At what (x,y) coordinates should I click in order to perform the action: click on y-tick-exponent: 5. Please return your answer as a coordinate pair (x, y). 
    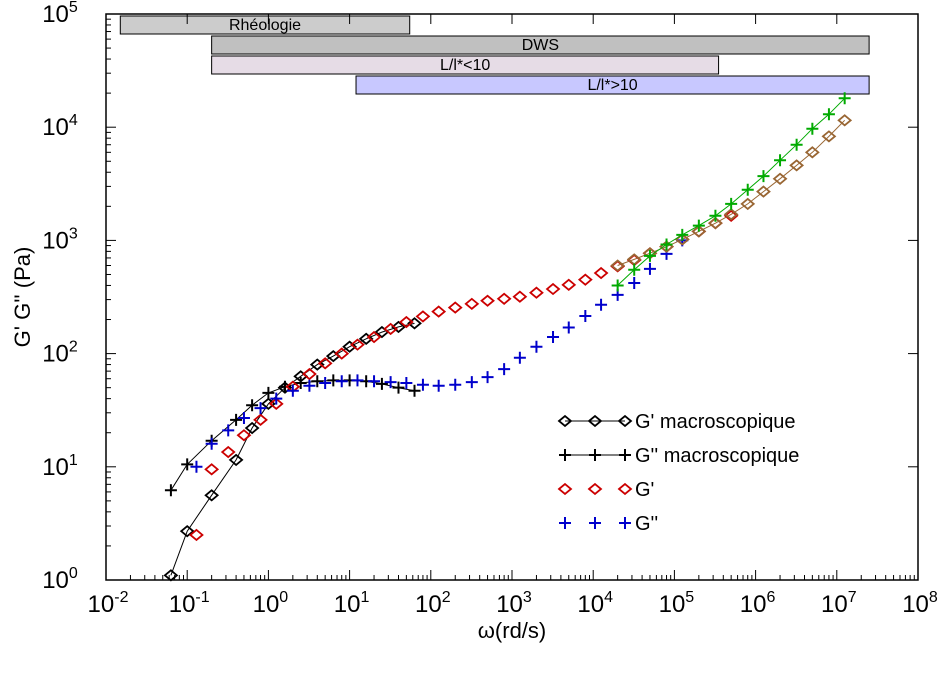
    Looking at the image, I should click on (73, 8).